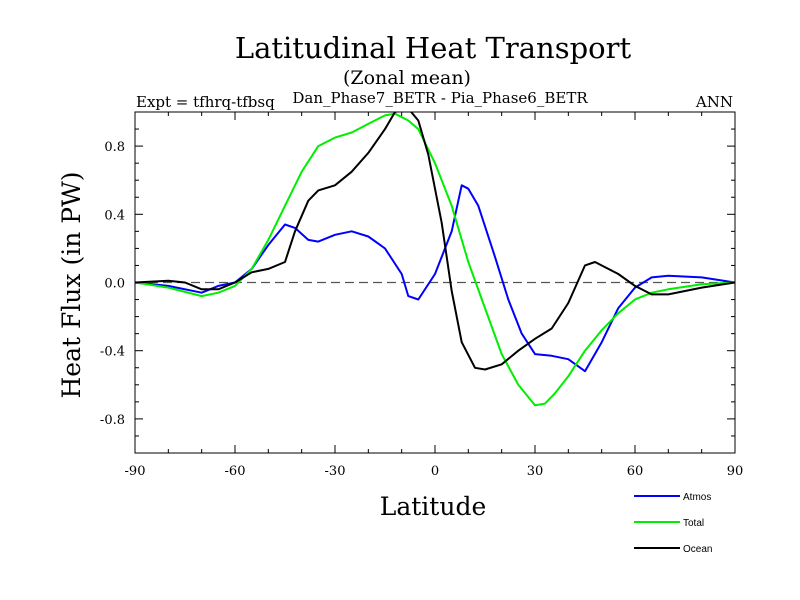 This screenshot has height=600, width=800. I want to click on x-tick-label: 90, so click(735, 471).